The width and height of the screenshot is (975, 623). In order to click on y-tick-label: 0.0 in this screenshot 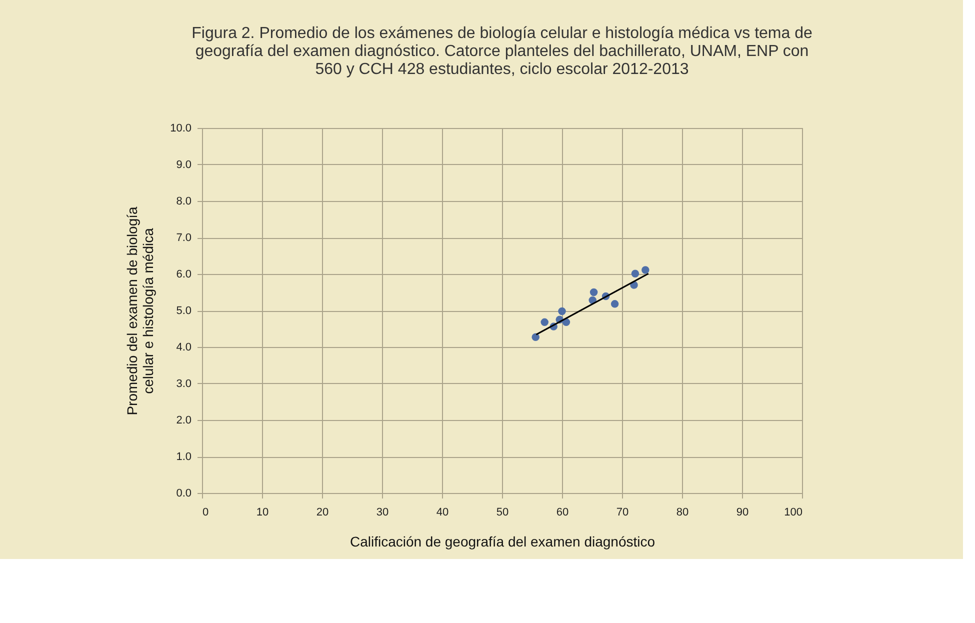, I will do `click(184, 494)`.